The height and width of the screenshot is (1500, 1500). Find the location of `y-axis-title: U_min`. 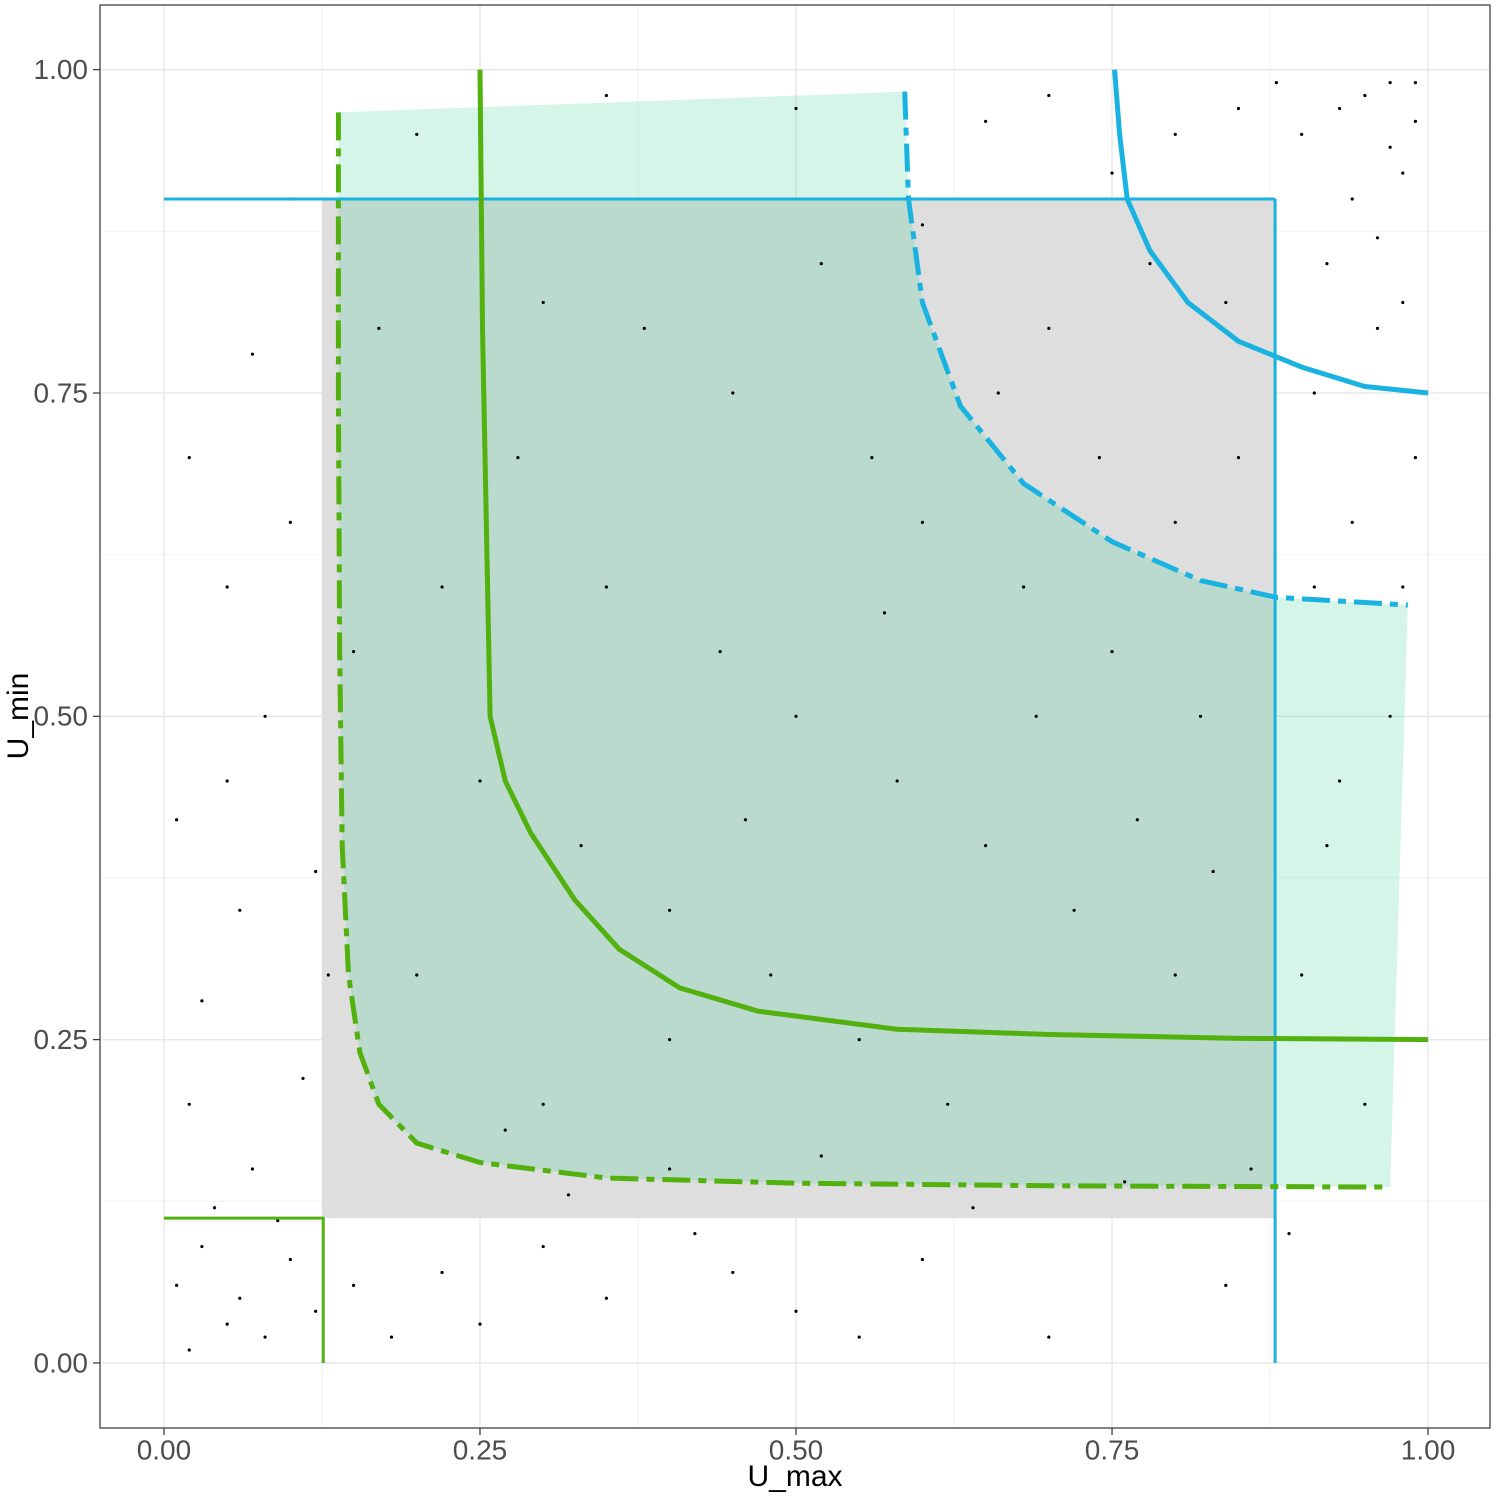

y-axis-title: U_min is located at coordinates (18, 716).